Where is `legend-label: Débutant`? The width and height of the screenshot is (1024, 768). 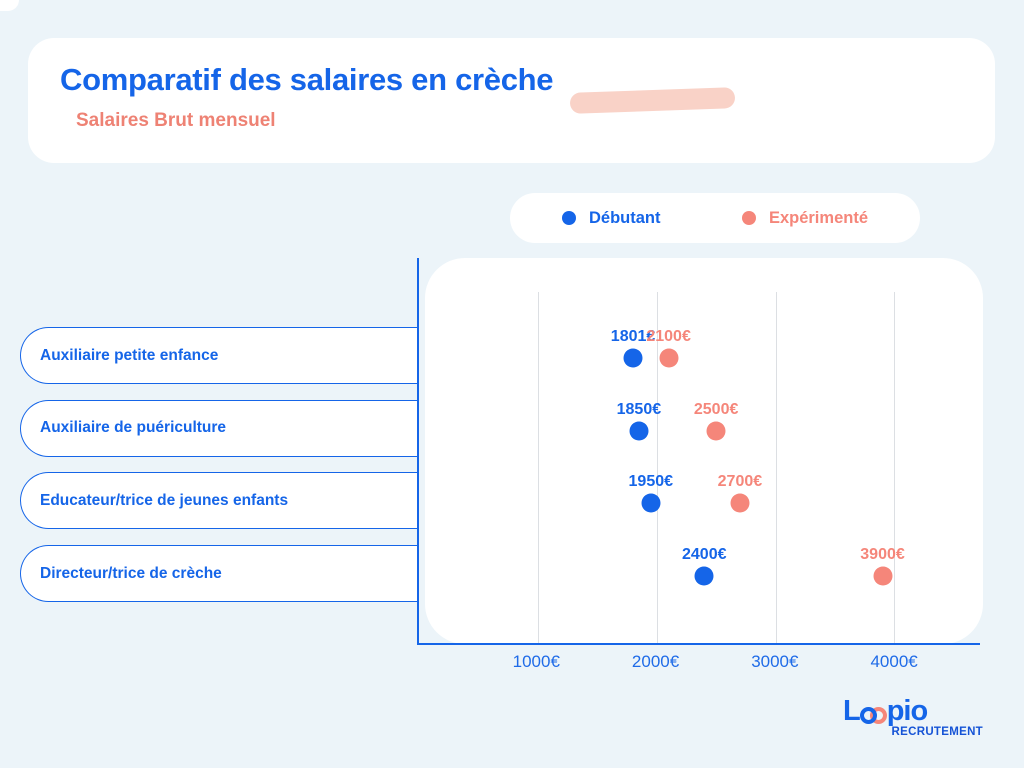
legend-label: Débutant is located at coordinates (625, 217).